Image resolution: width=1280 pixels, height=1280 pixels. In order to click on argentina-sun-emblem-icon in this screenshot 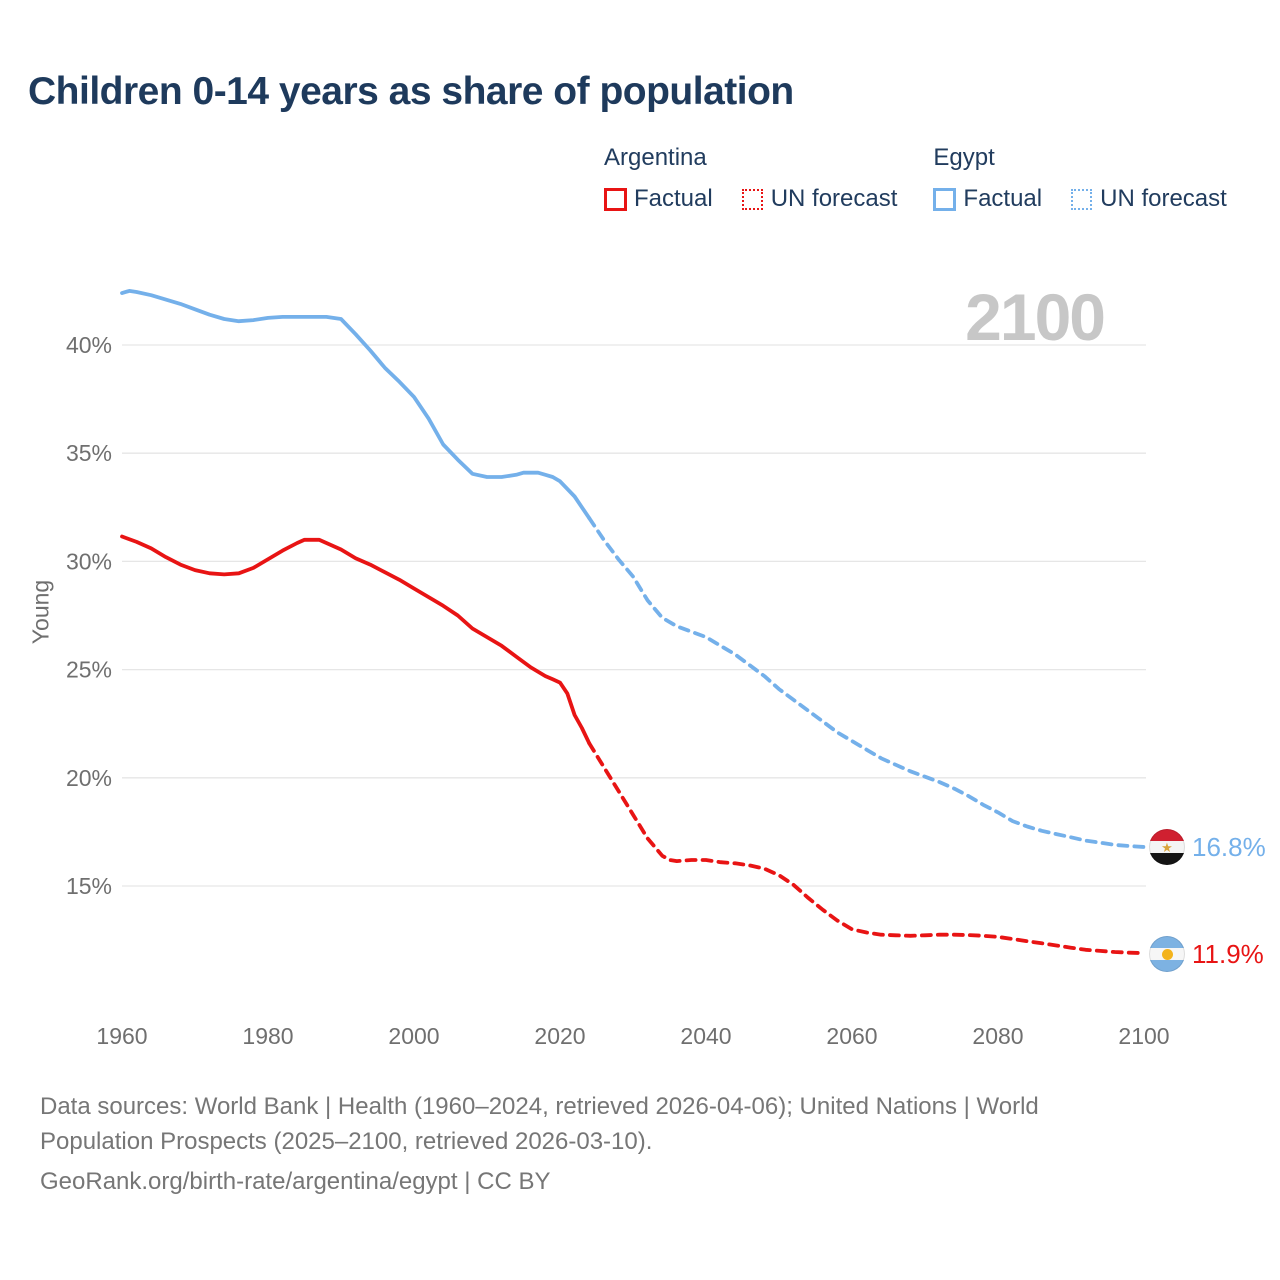, I will do `click(1167, 954)`.